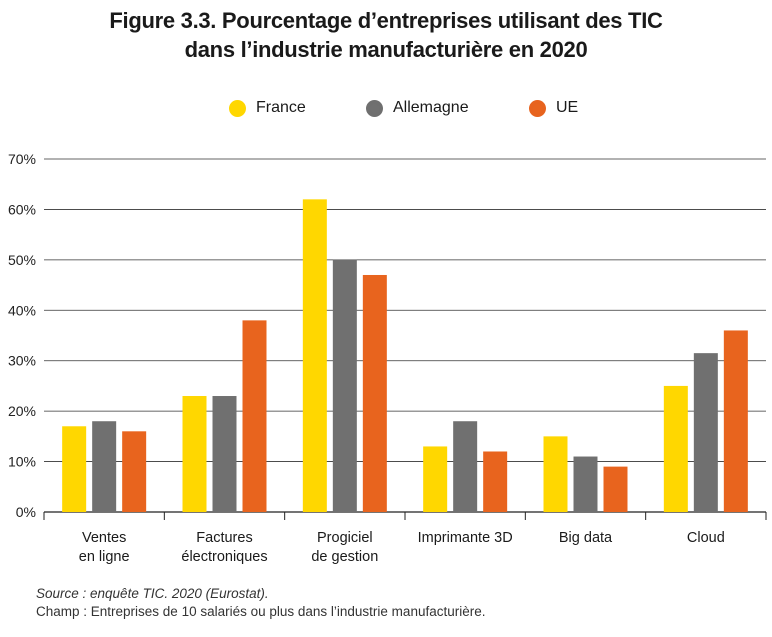 The height and width of the screenshot is (637, 772). I want to click on legend-label-allemagne: Allemagne, so click(431, 107).